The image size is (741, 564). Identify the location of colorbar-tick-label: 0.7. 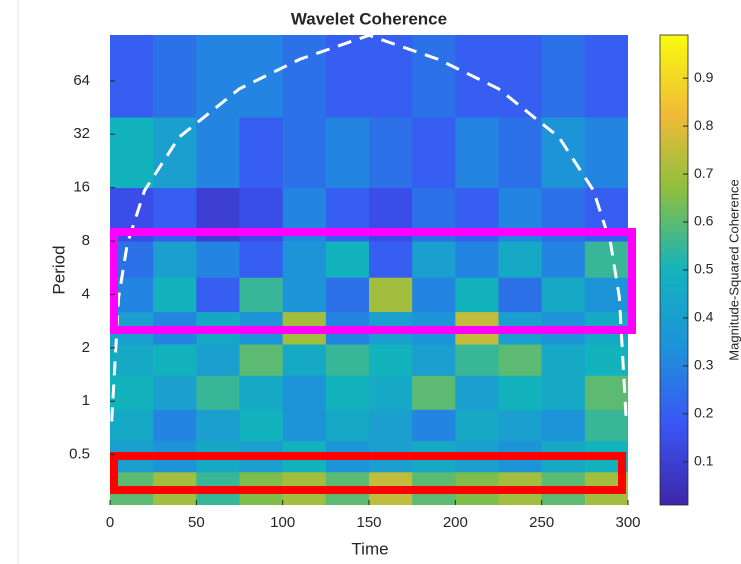
(704, 173).